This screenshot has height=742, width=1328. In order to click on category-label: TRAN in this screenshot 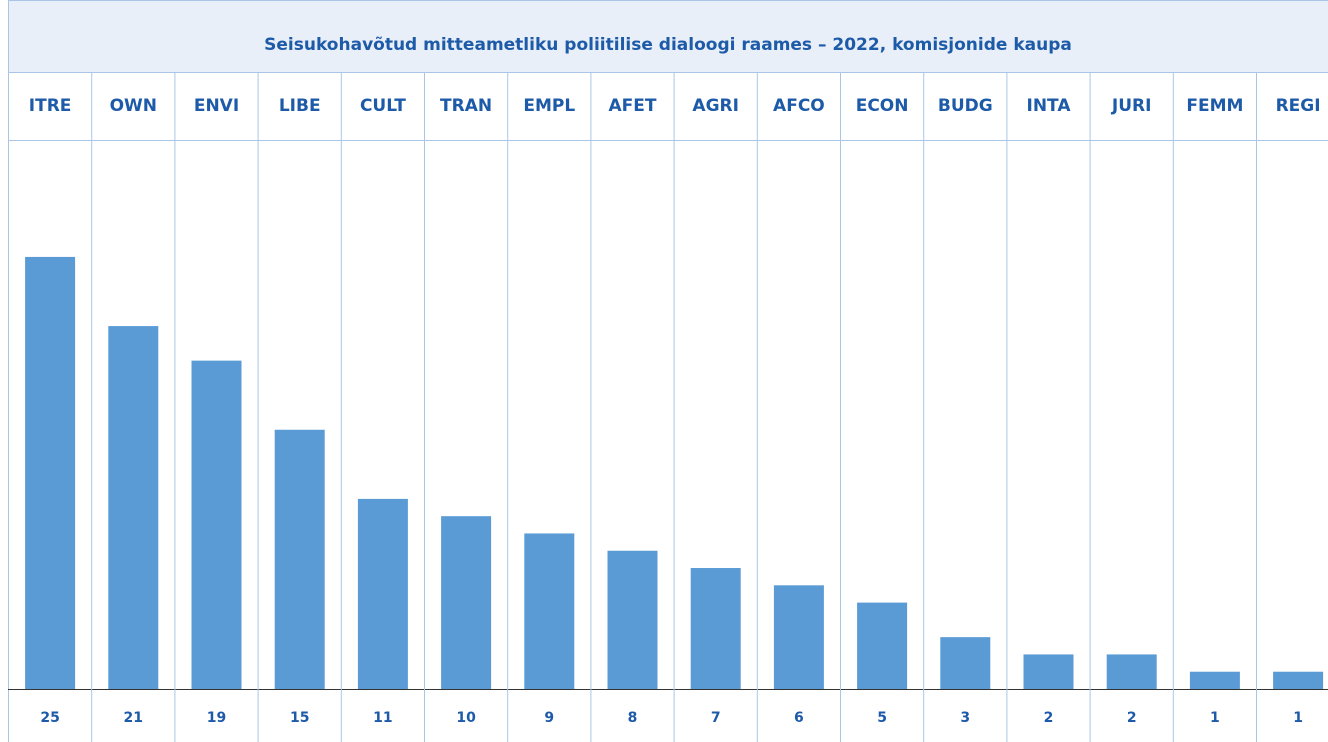, I will do `click(466, 106)`.